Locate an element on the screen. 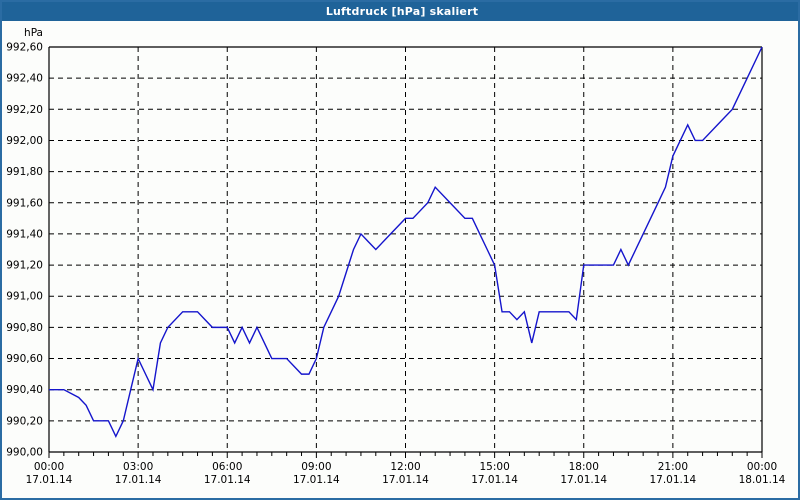 Image resolution: width=800 pixels, height=500 pixels. x-tick-time: 12:00 is located at coordinates (405, 467).